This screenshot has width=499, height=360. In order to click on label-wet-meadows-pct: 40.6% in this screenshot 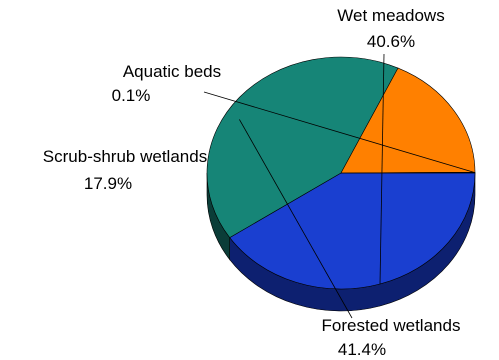, I will do `click(391, 41)`.